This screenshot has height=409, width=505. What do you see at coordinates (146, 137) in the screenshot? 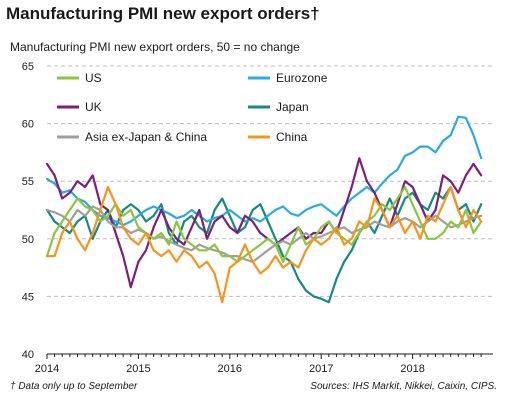
I see `legend-label: Asia ex-Japan & China` at bounding box center [146, 137].